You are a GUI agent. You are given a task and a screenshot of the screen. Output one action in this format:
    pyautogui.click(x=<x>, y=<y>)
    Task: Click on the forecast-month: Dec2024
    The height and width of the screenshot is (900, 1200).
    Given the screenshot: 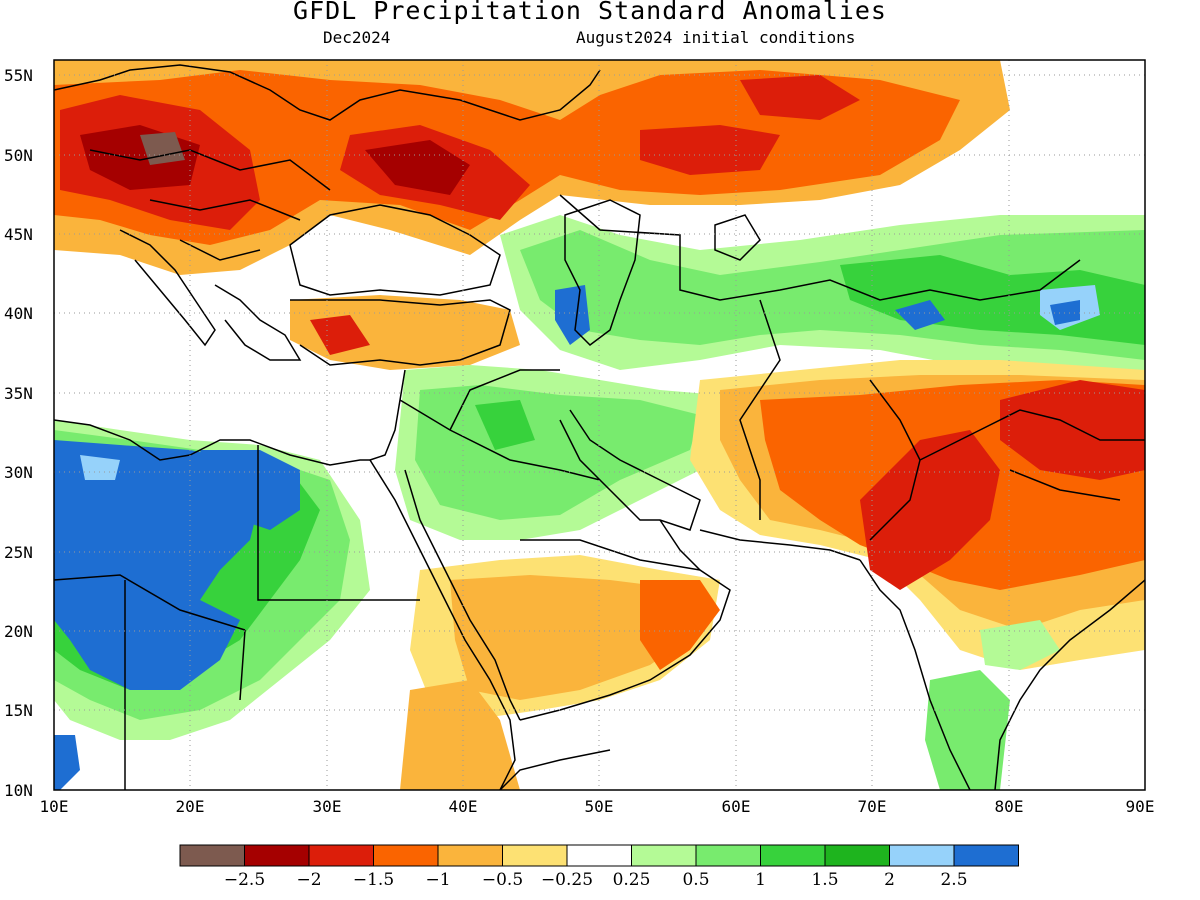 What is the action you would take?
    pyautogui.click(x=357, y=37)
    